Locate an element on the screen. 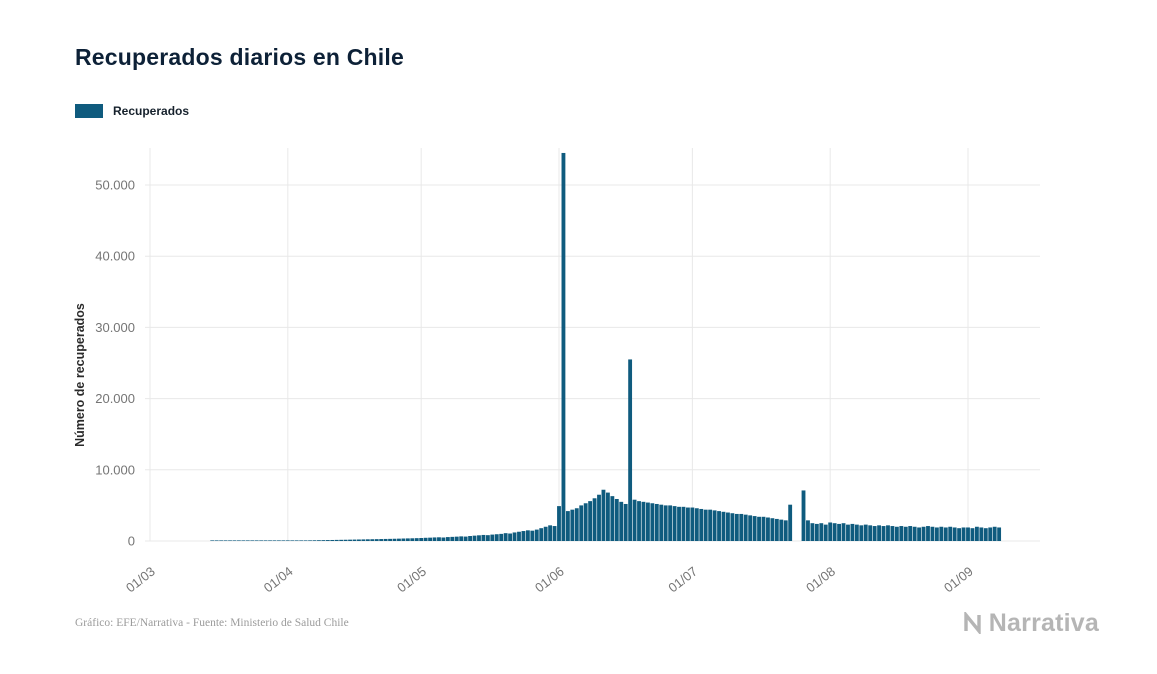 This screenshot has height=674, width=1157. legend: Recuperados is located at coordinates (132, 111).